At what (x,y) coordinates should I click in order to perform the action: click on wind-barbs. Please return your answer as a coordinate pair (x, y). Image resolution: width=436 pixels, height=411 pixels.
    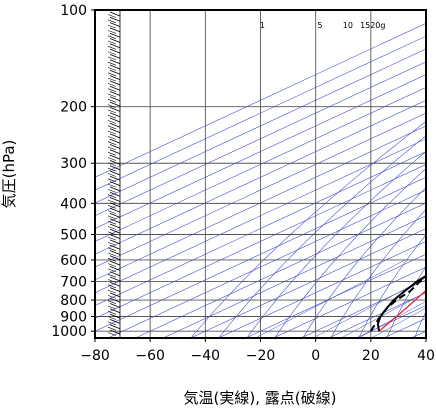
    Looking at the image, I should click on (114, 174).